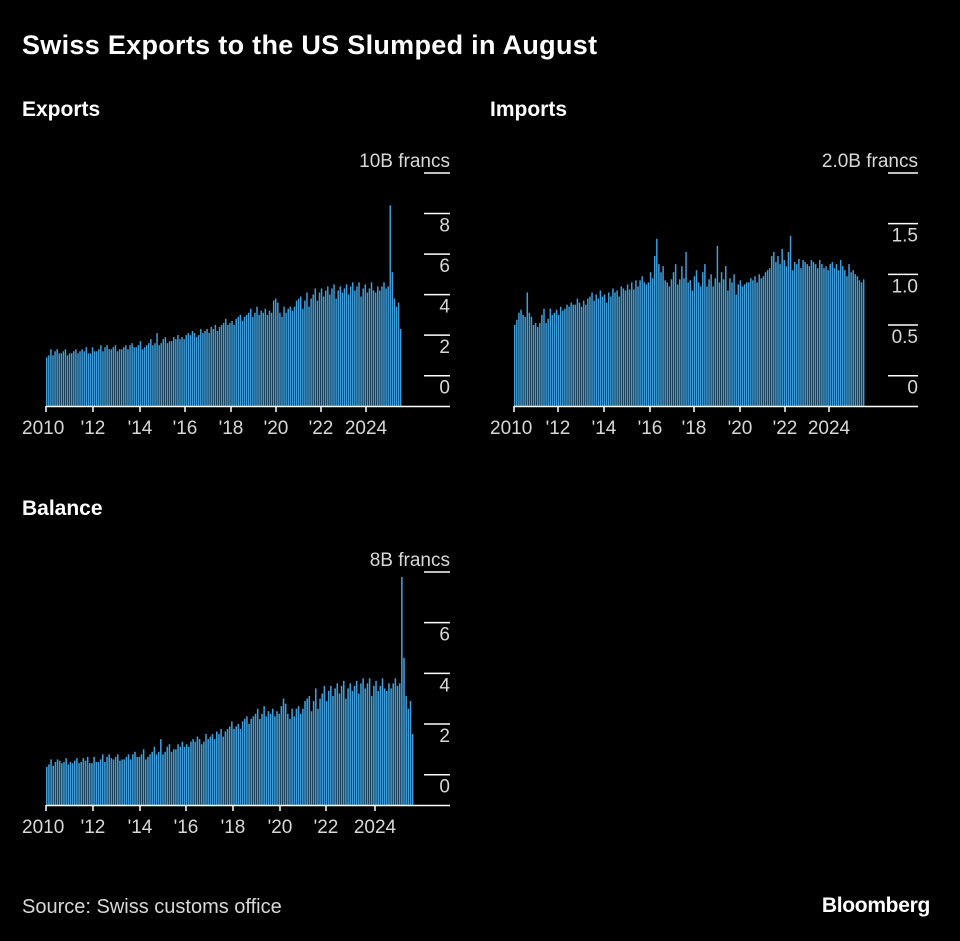 This screenshot has height=941, width=960. What do you see at coordinates (140, 827) in the screenshot?
I see `balance-x-tick-label: '14` at bounding box center [140, 827].